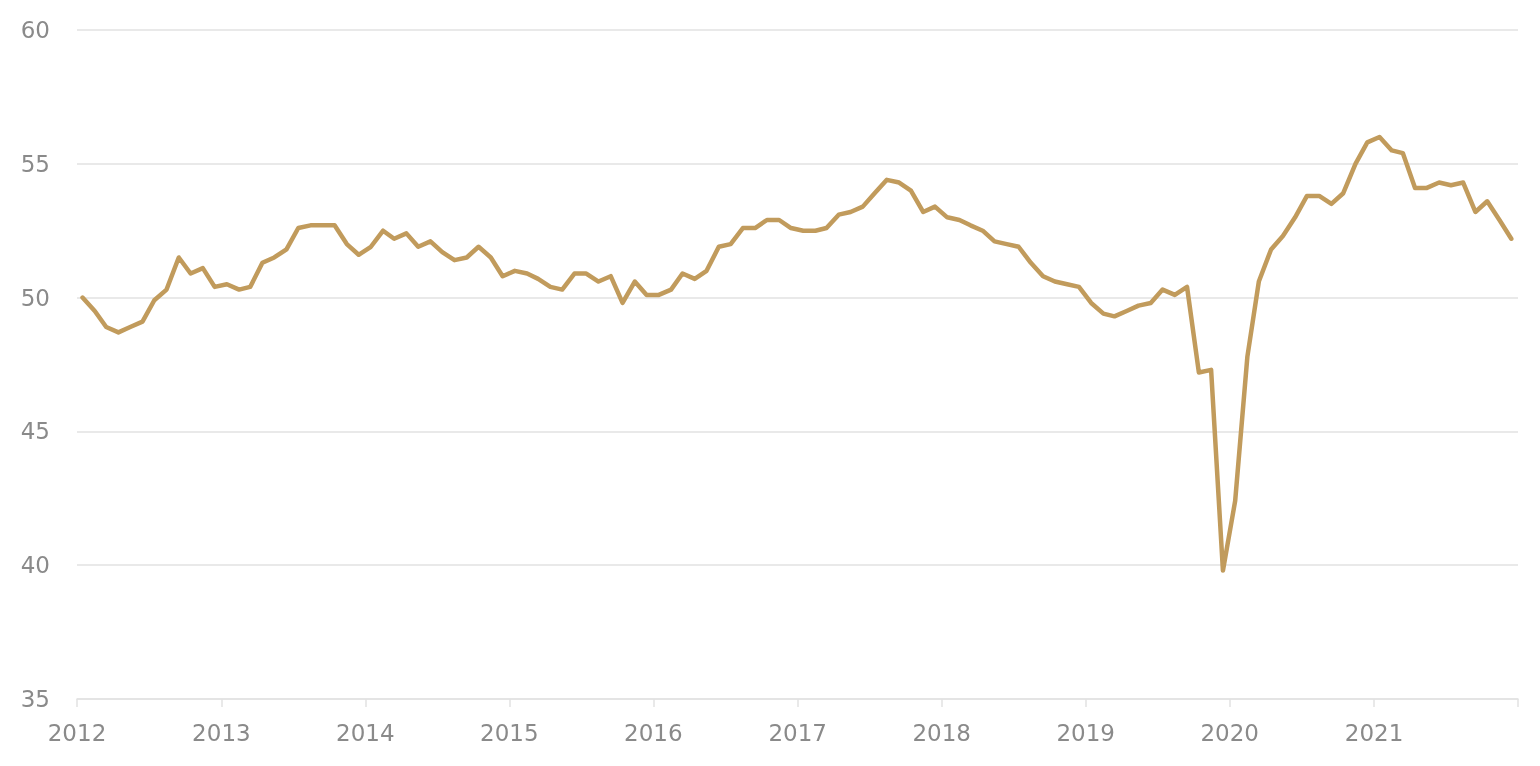 The image size is (1540, 766). What do you see at coordinates (941, 732) in the screenshot?
I see `x-tick-label: 2018` at bounding box center [941, 732].